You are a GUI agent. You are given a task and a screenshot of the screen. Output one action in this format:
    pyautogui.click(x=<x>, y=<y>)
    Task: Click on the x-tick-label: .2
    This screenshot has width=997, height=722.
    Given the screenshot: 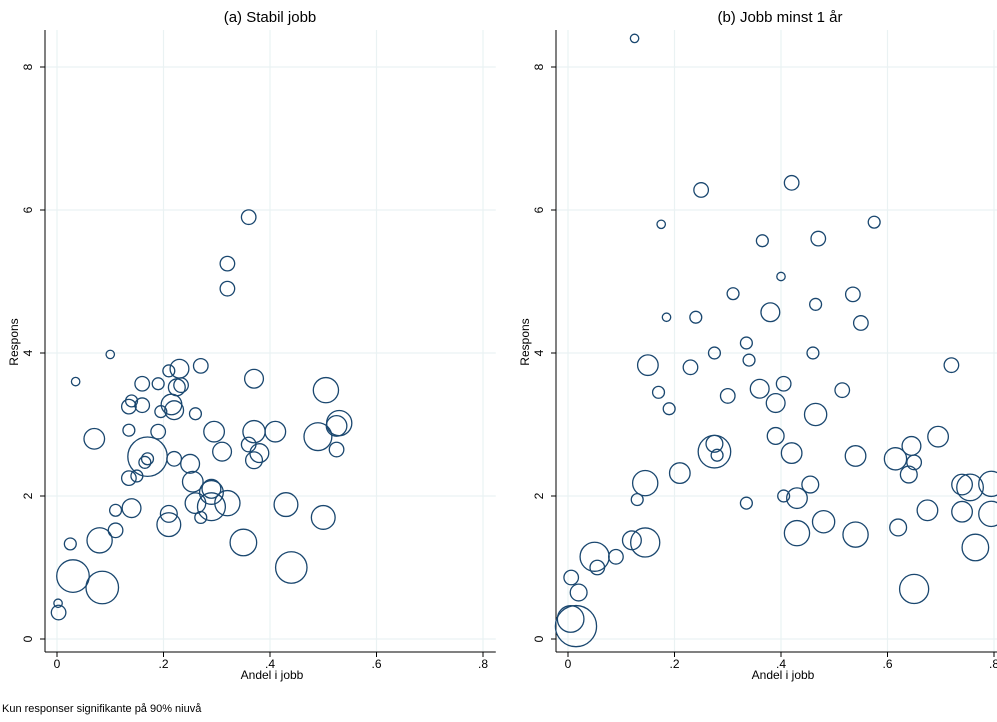 What is the action you would take?
    pyautogui.click(x=163, y=664)
    